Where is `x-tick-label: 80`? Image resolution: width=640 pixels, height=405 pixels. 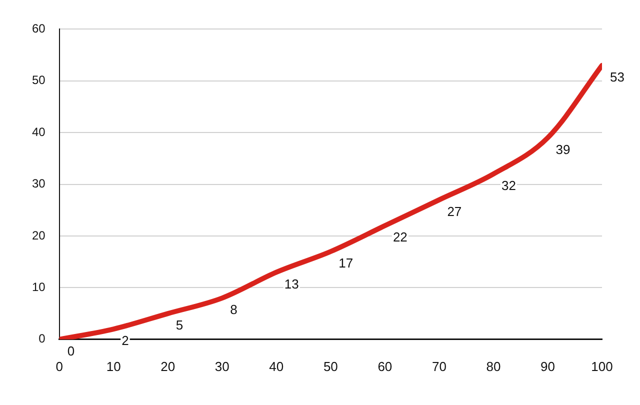
x-tick-label: 80 is located at coordinates (493, 366).